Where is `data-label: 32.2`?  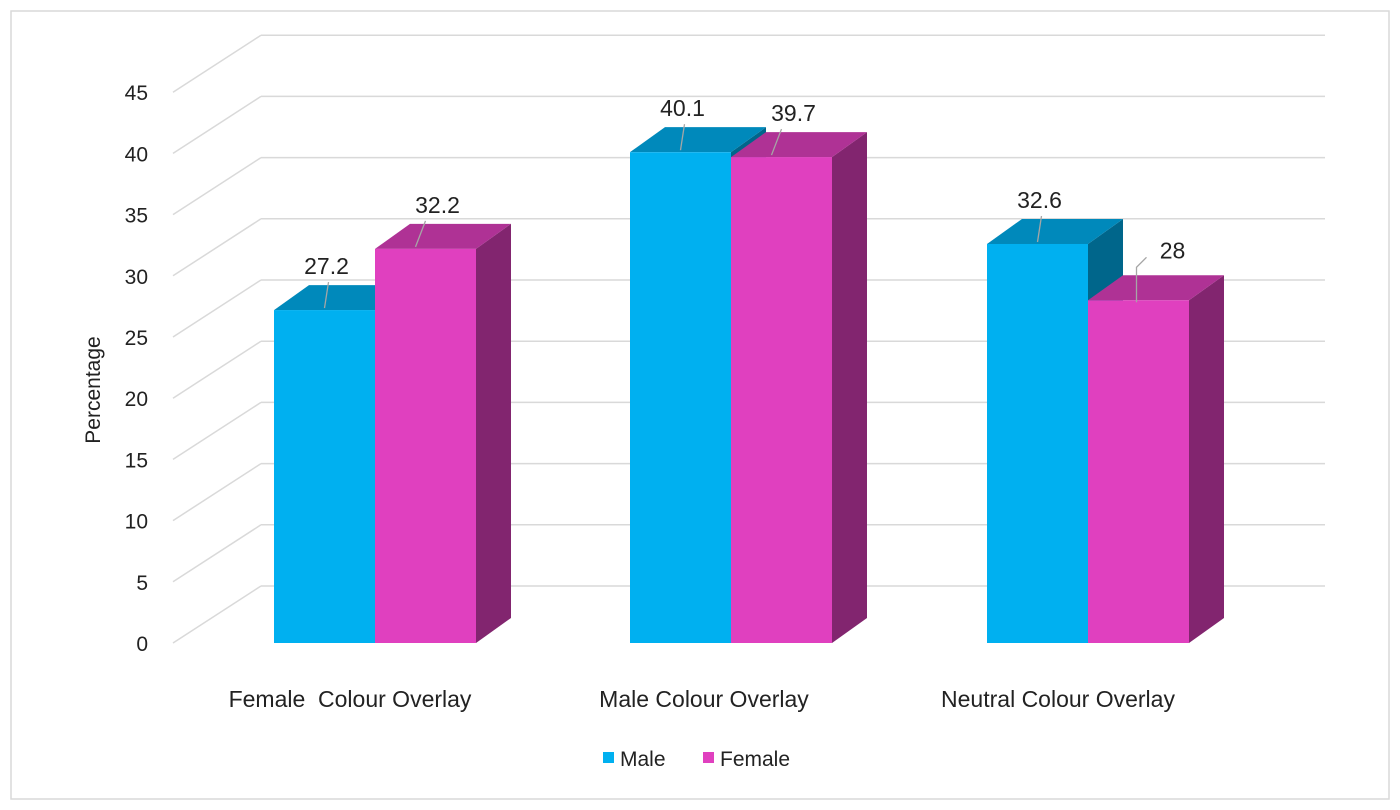 data-label: 32.2 is located at coordinates (437, 205).